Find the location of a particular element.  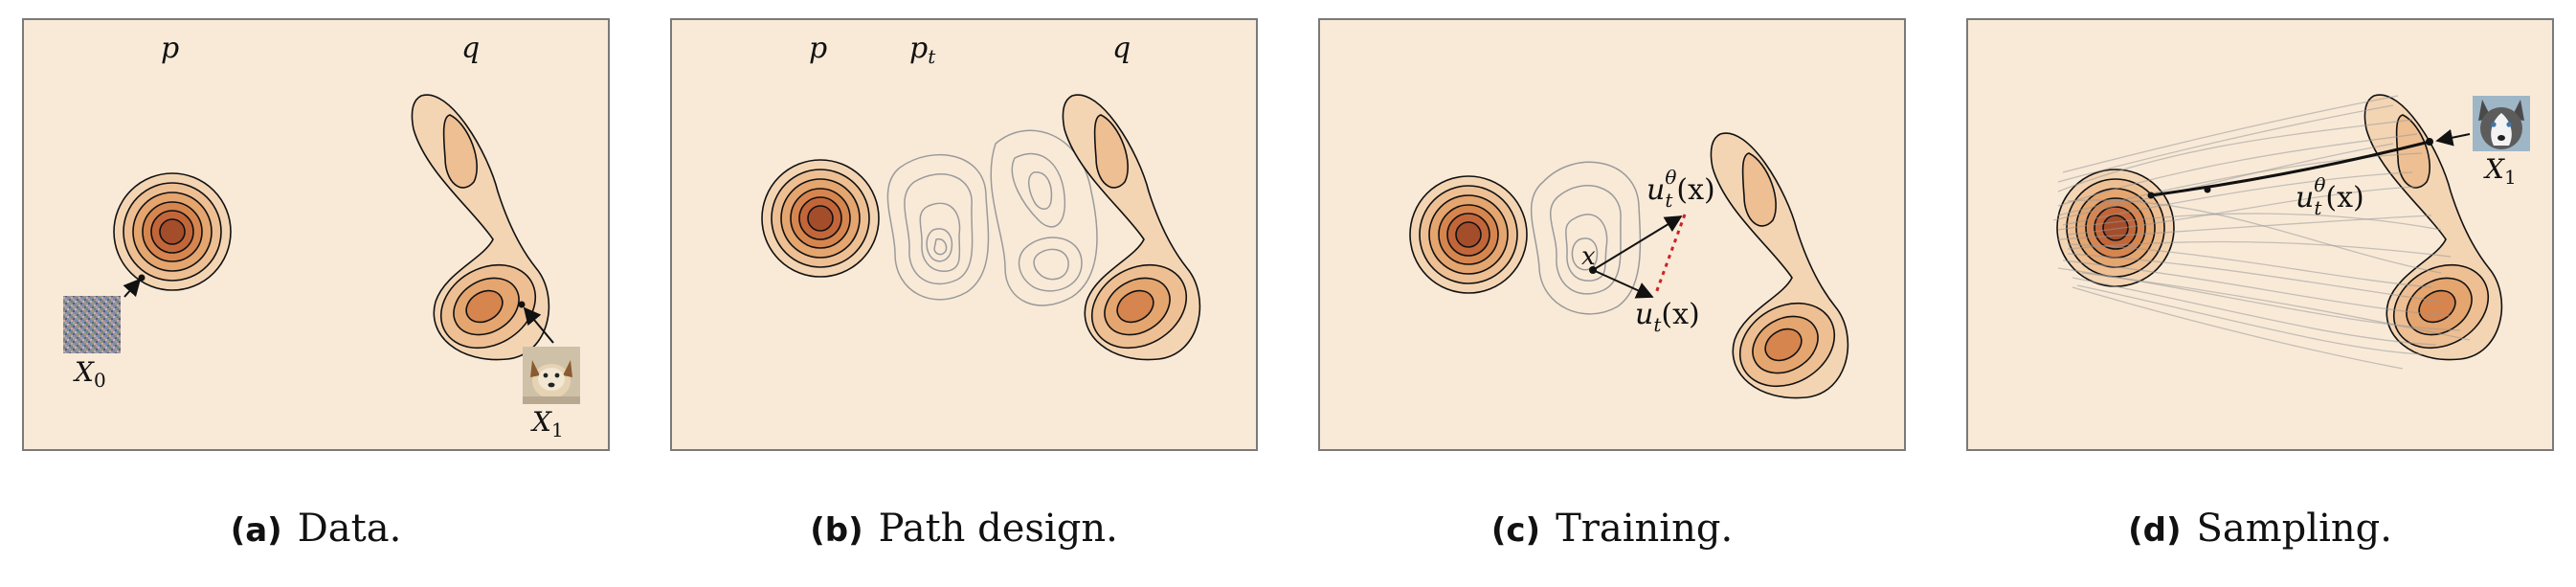

trajectory-mid-point is located at coordinates (2208, 190).